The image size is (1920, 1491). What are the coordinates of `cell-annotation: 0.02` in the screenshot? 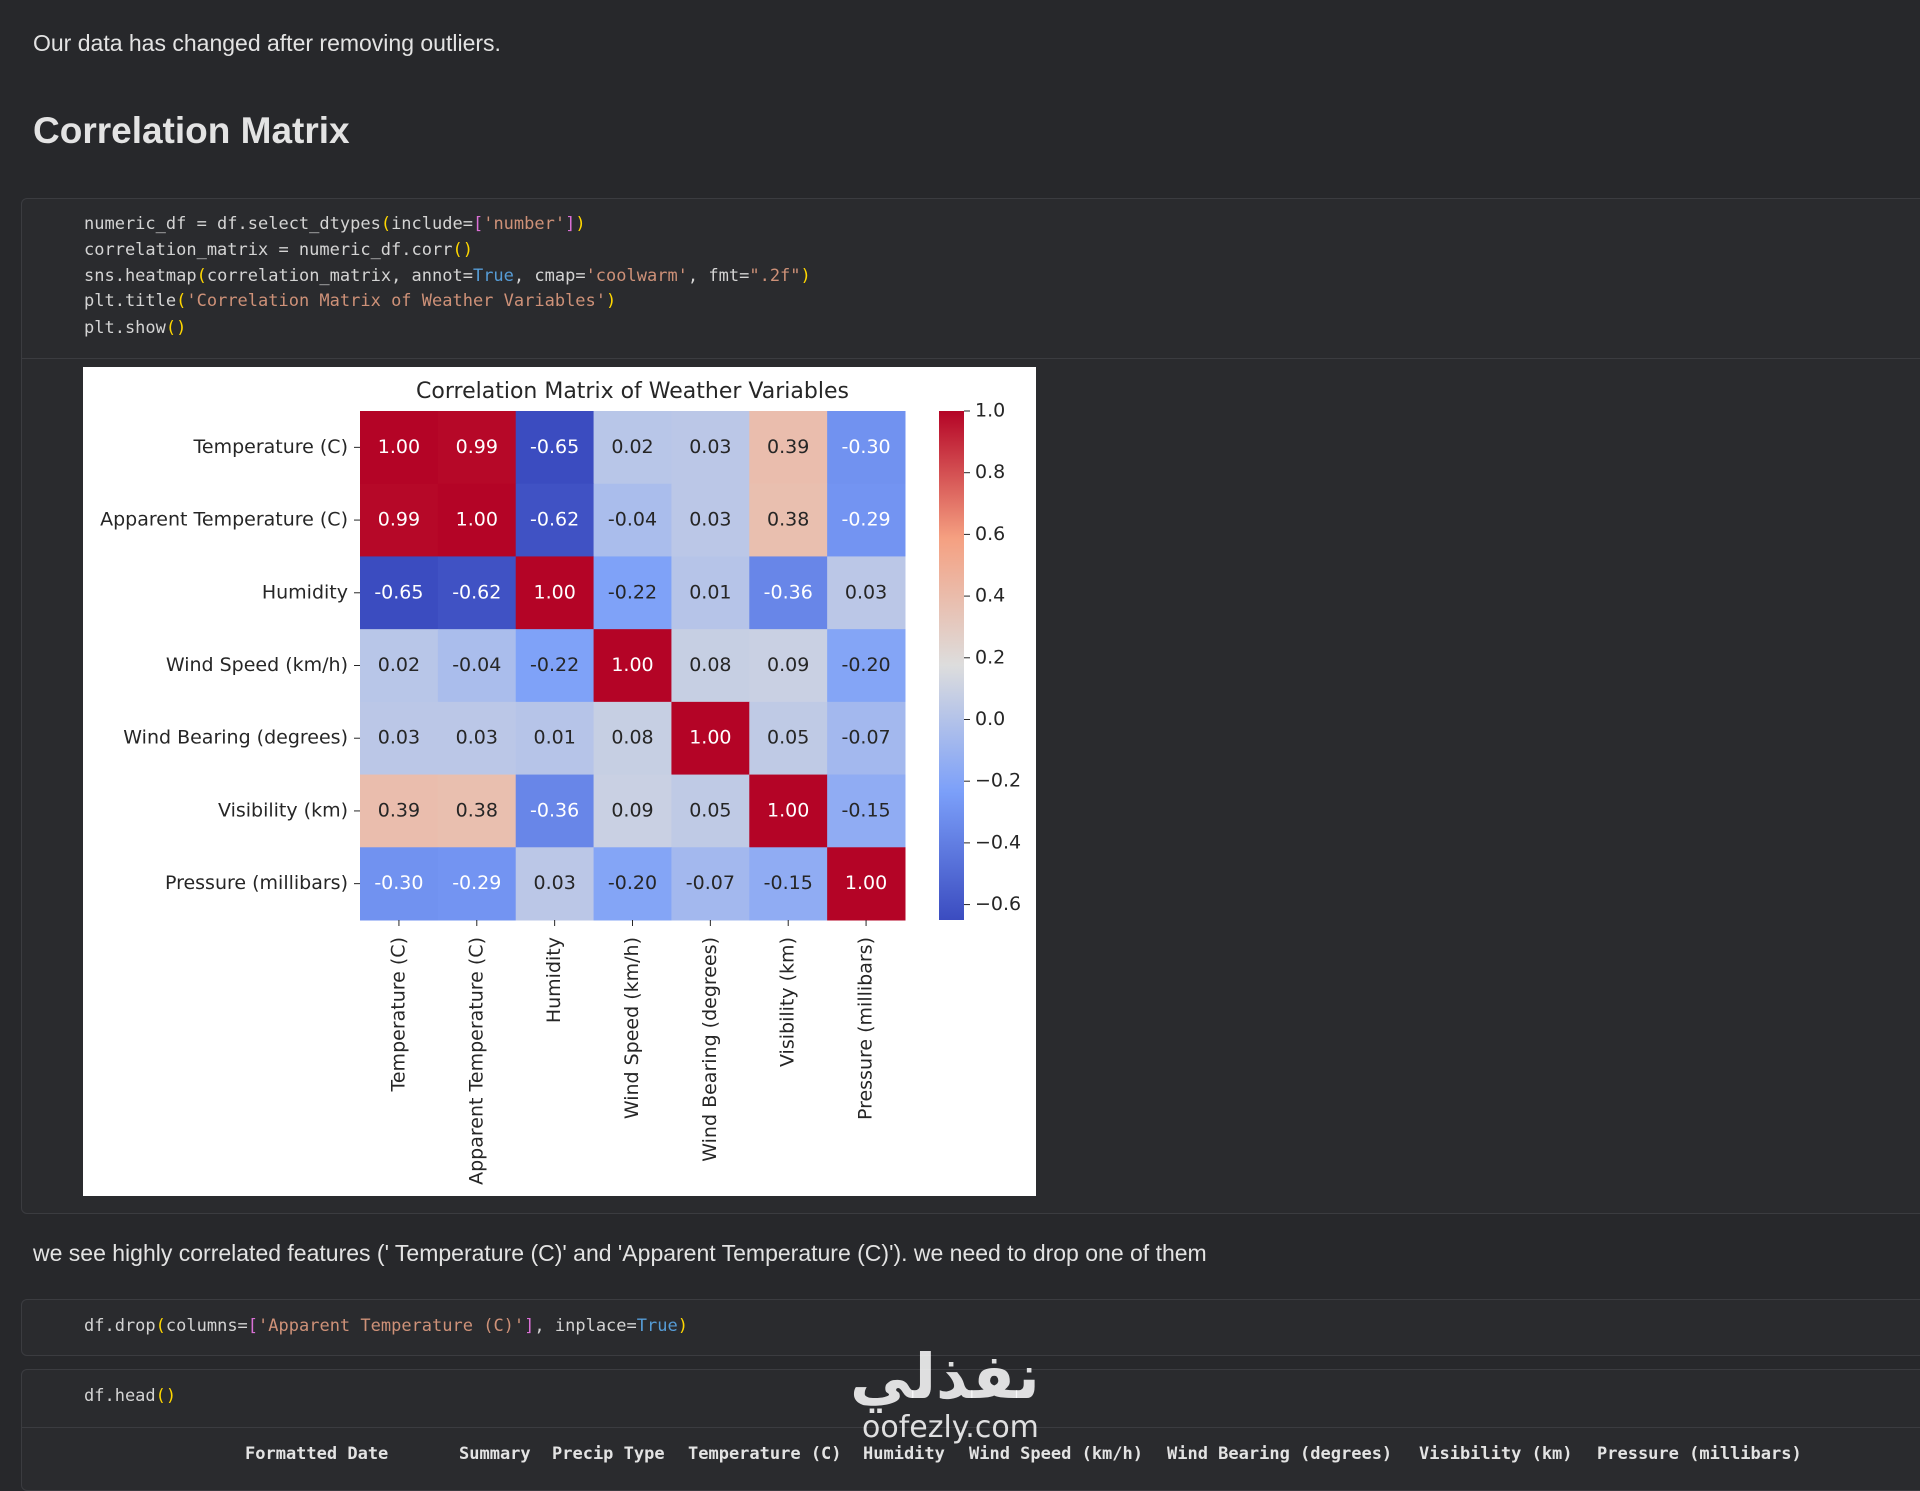 It's located at (632, 447).